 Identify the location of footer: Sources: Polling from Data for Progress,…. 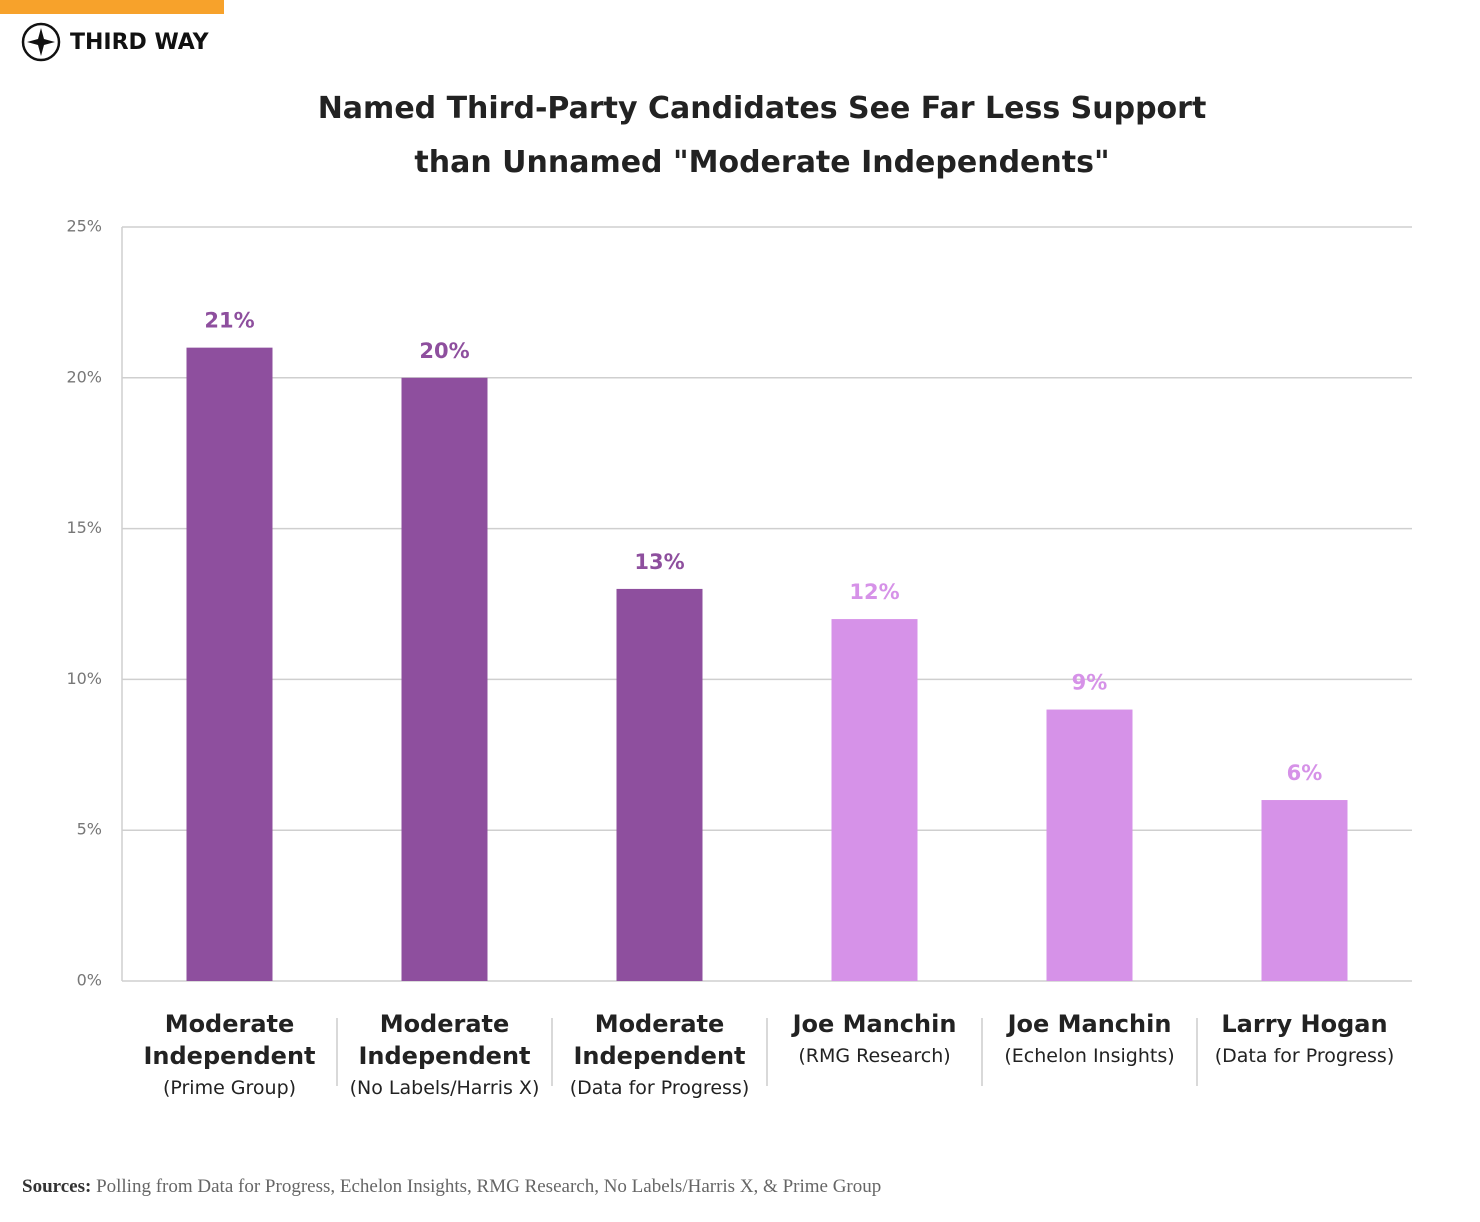
(451, 1187).